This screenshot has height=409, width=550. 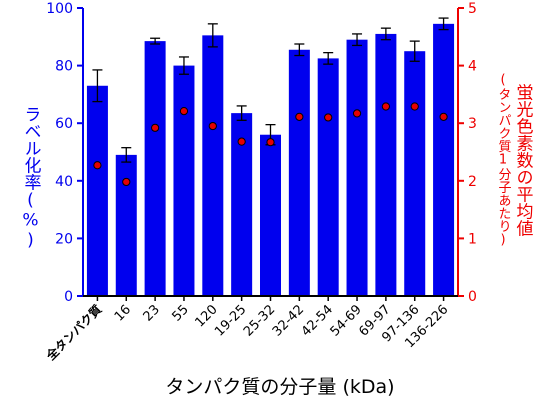 I want to click on x-tick-label: 25-32, so click(x=259, y=320).